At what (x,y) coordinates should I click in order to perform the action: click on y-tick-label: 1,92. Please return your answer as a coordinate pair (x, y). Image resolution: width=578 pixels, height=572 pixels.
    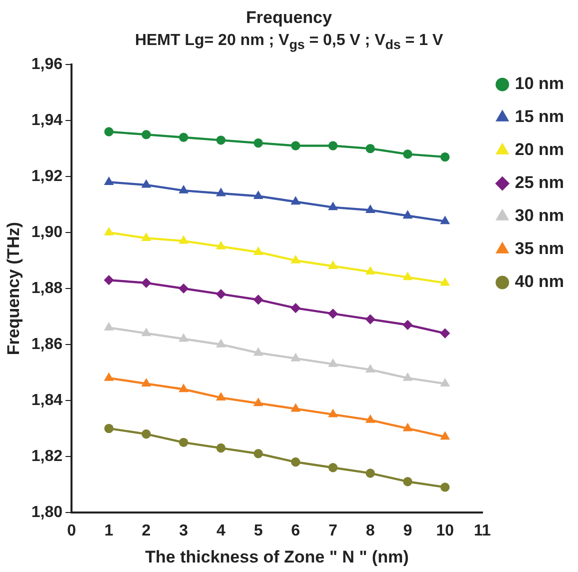
    Looking at the image, I should click on (47, 176).